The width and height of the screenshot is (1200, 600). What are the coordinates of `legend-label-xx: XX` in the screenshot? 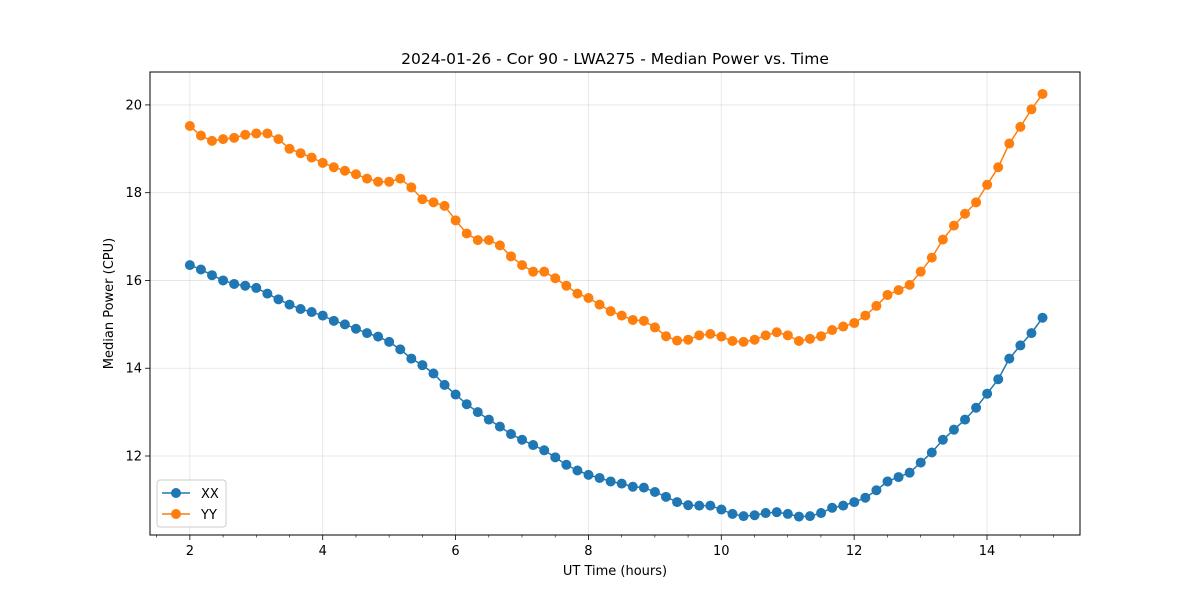 It's located at (210, 494).